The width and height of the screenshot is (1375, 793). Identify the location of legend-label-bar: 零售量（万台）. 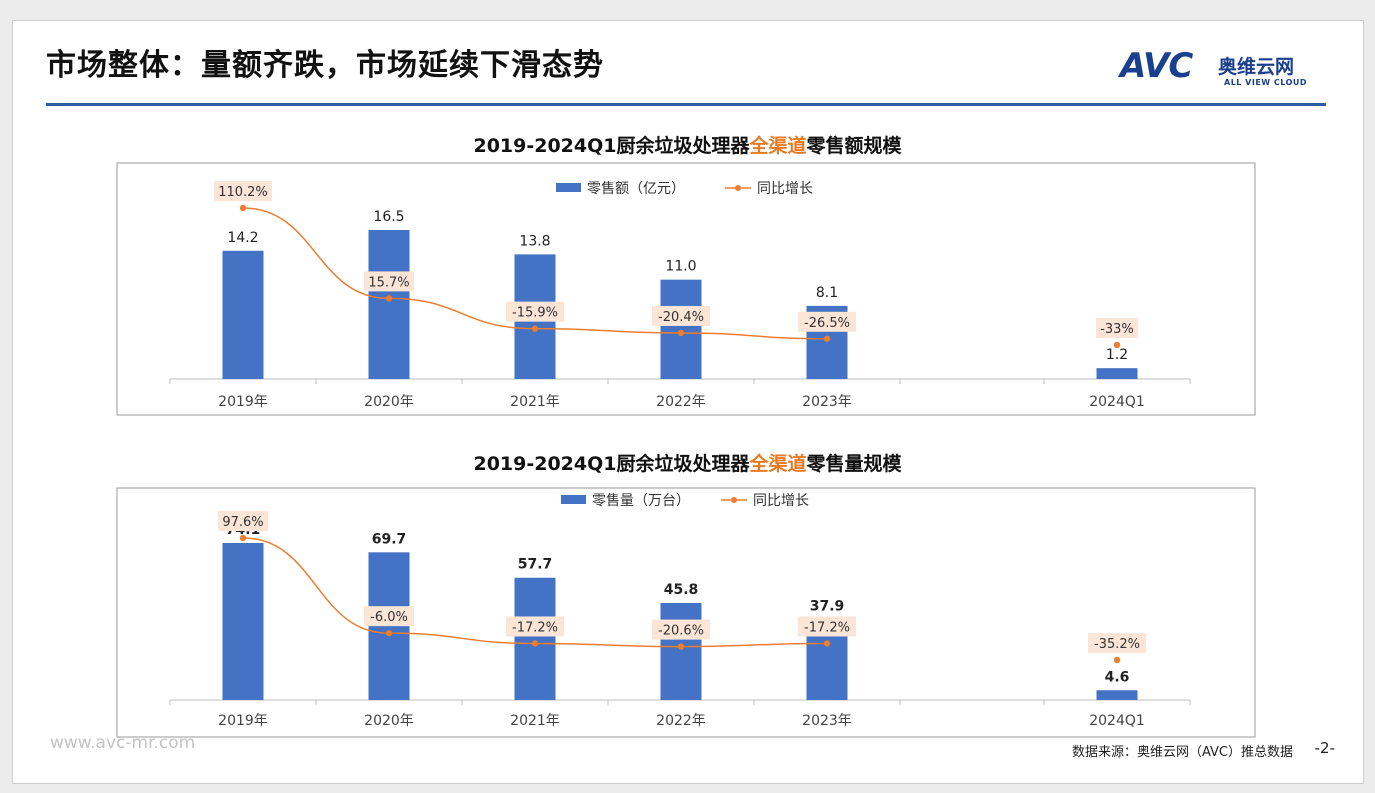
(641, 501).